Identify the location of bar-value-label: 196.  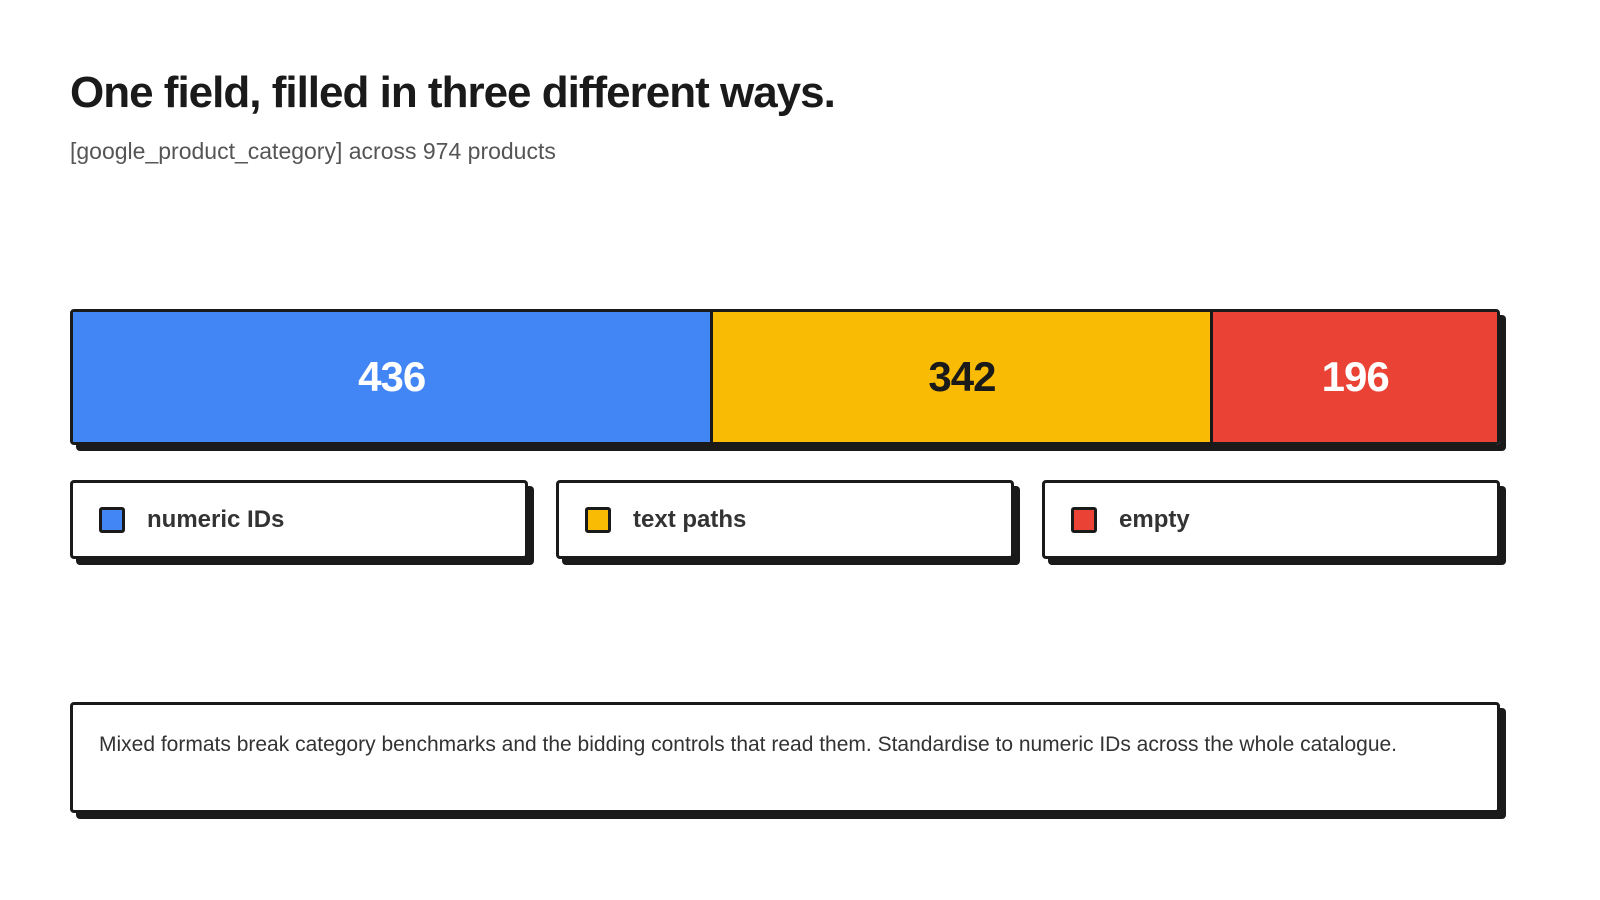
(1355, 376).